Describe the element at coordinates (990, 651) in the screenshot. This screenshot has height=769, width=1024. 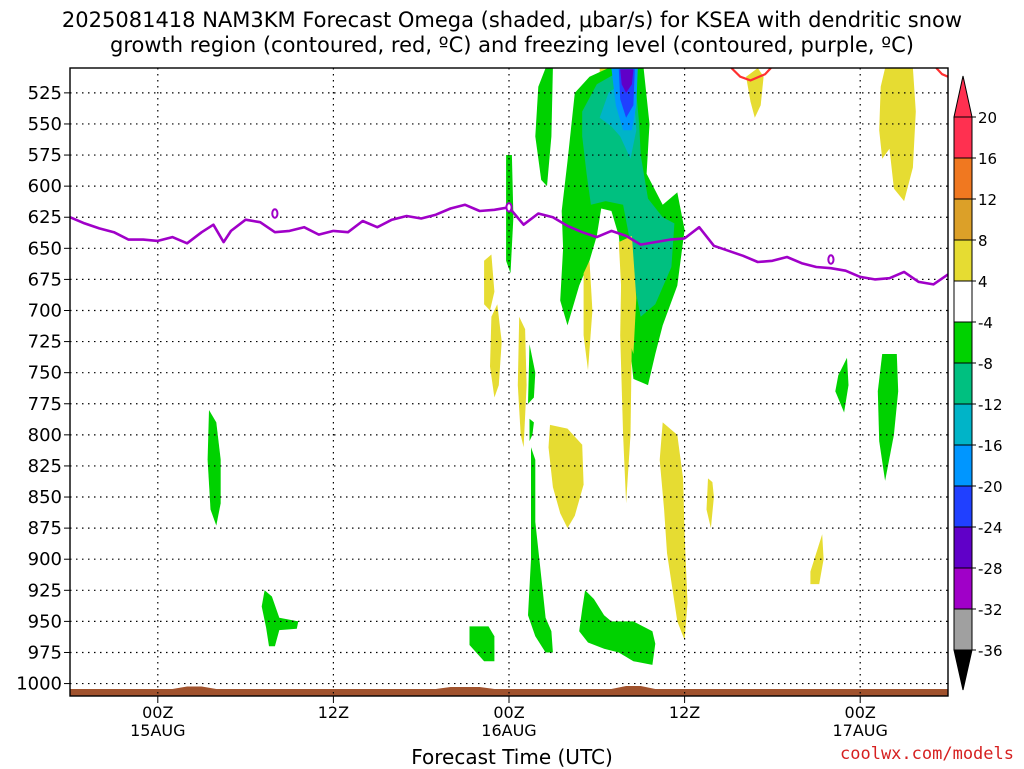
I see `colorbar-label: -36` at that location.